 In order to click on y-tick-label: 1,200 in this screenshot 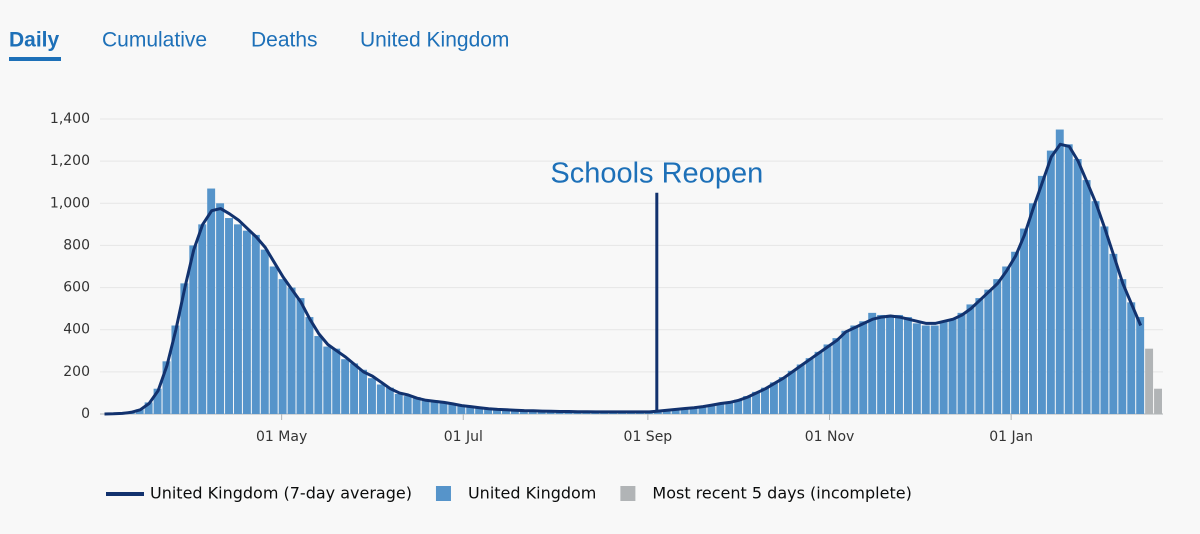, I will do `click(70, 161)`.